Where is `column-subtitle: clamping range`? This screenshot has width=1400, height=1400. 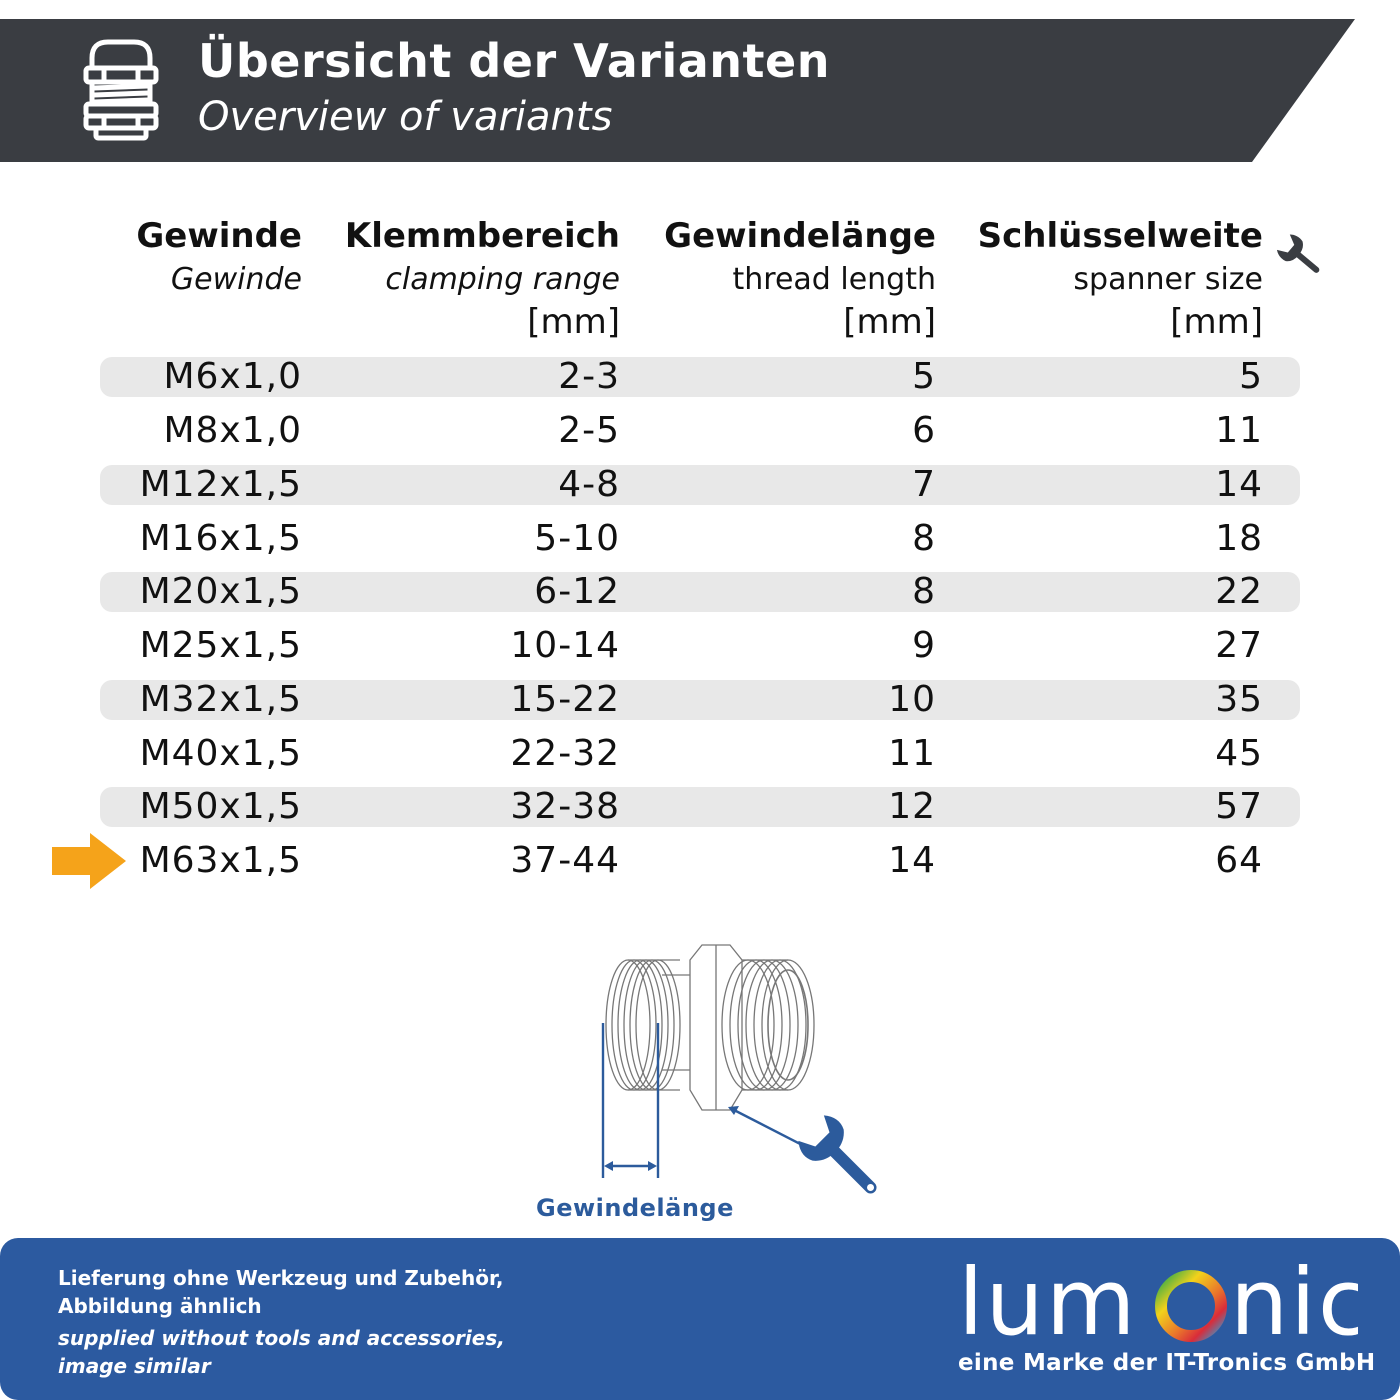
column-subtitle: clamping range is located at coordinates (502, 279).